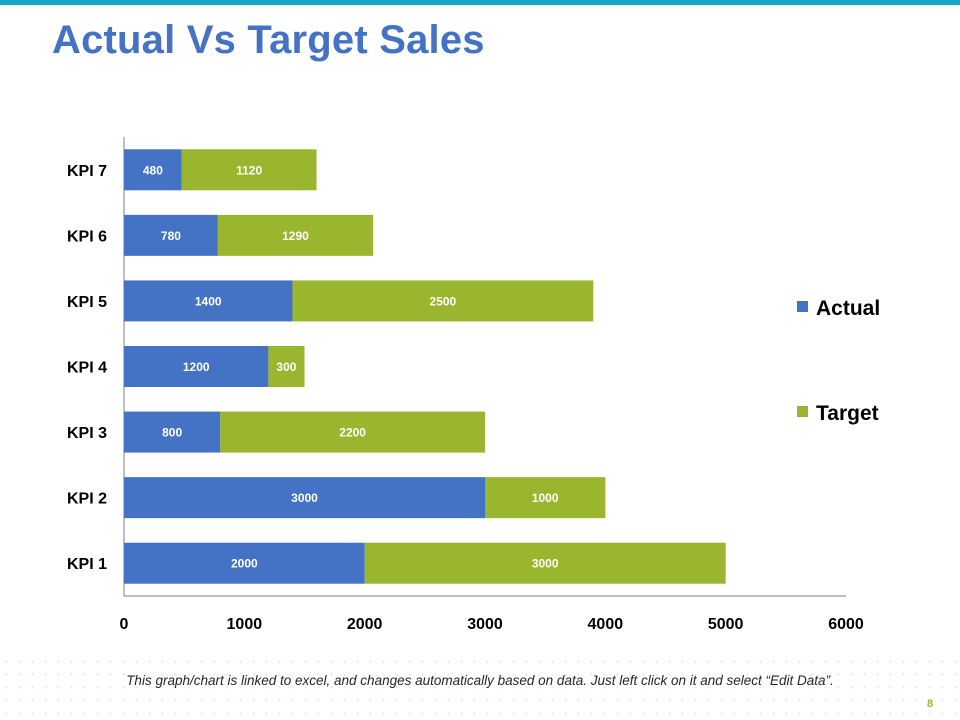 Image resolution: width=960 pixels, height=720 pixels. I want to click on data-label-target: 1120, so click(249, 170).